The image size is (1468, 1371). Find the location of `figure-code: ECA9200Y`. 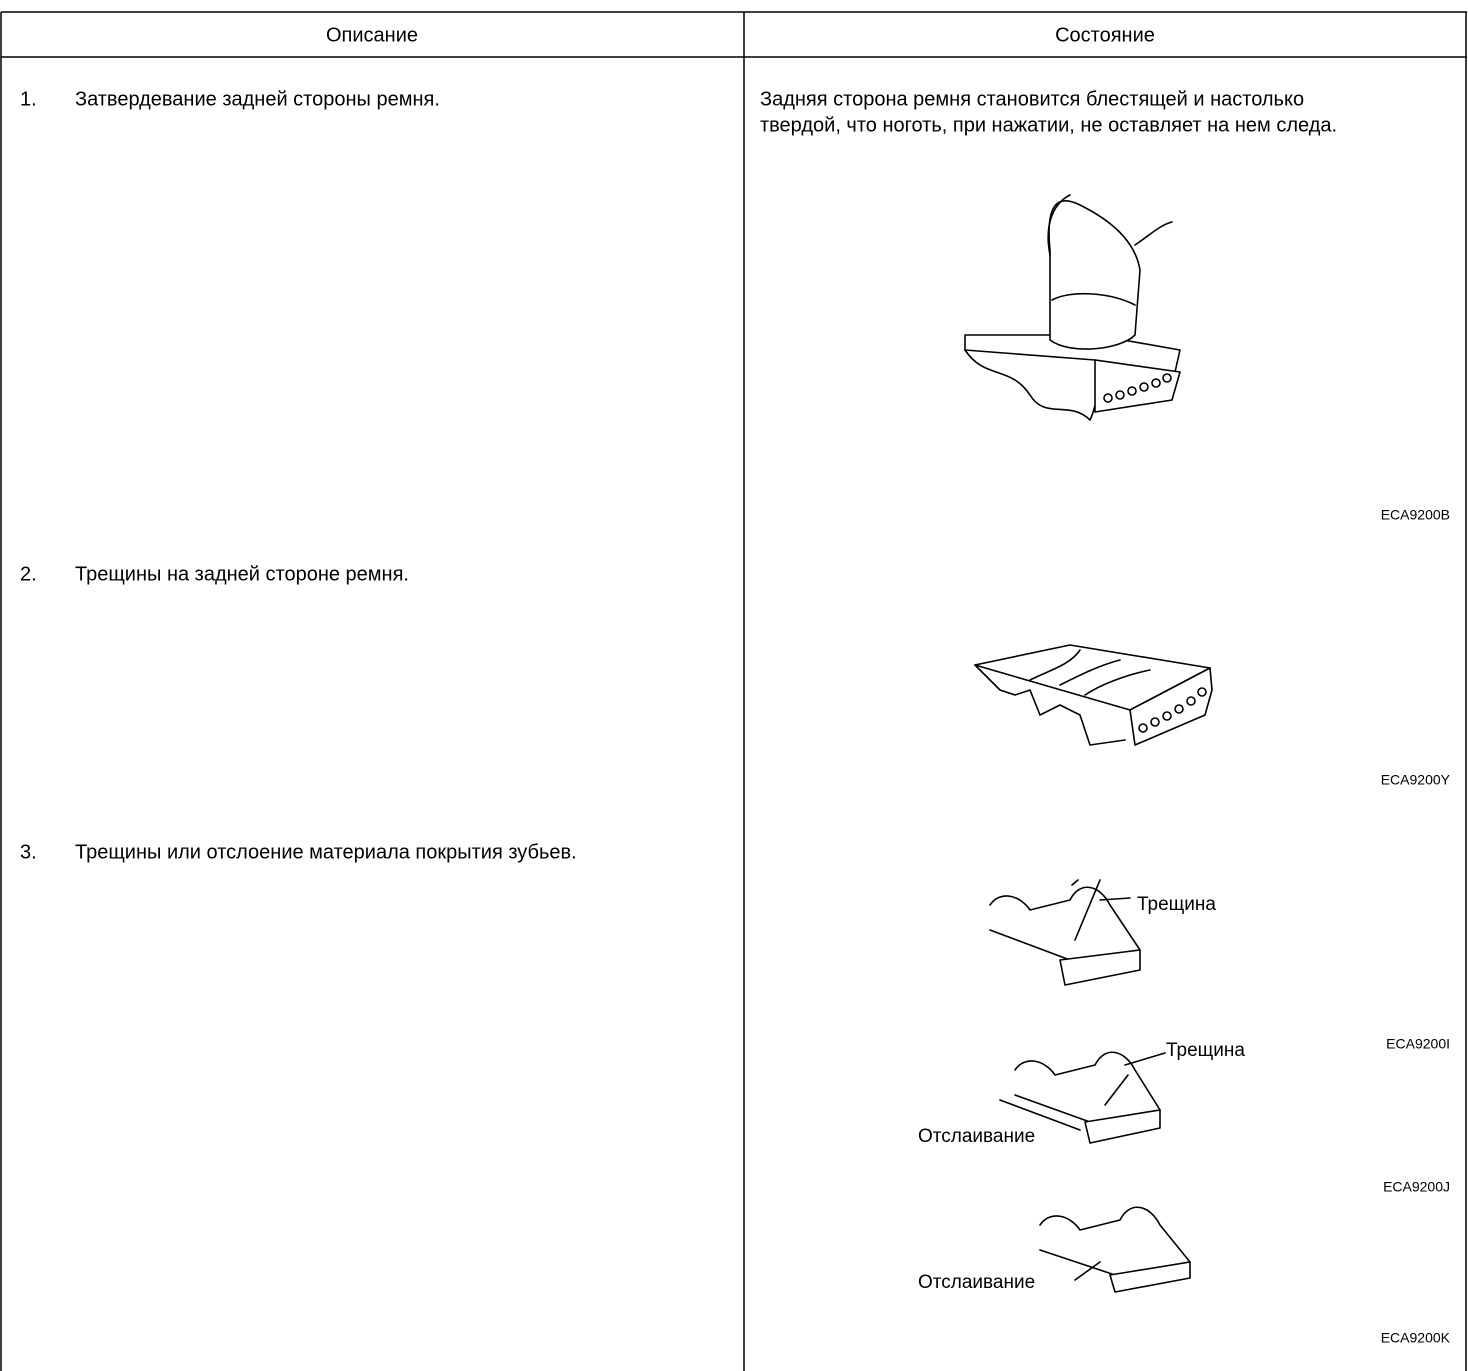

figure-code: ECA9200Y is located at coordinates (1416, 780).